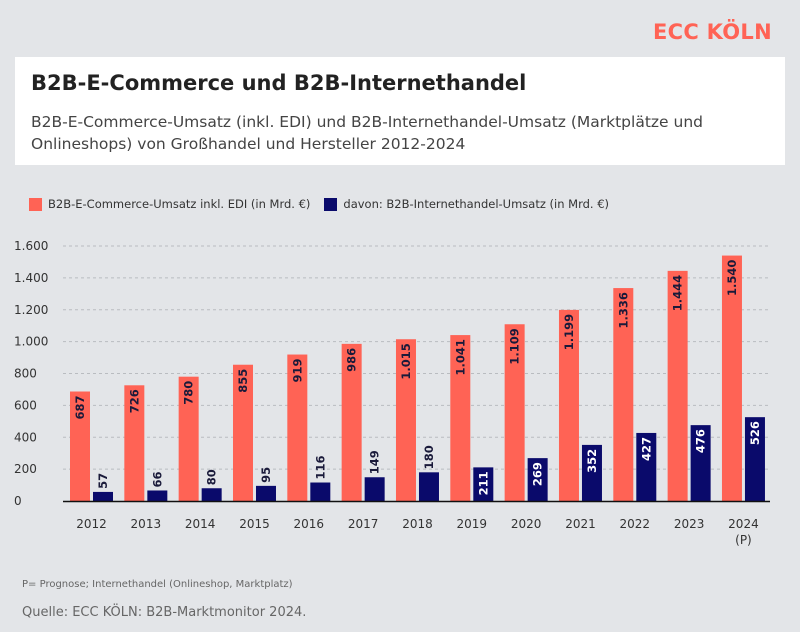 The width and height of the screenshot is (800, 632). What do you see at coordinates (146, 524) in the screenshot?
I see `x-tick-label: 2013` at bounding box center [146, 524].